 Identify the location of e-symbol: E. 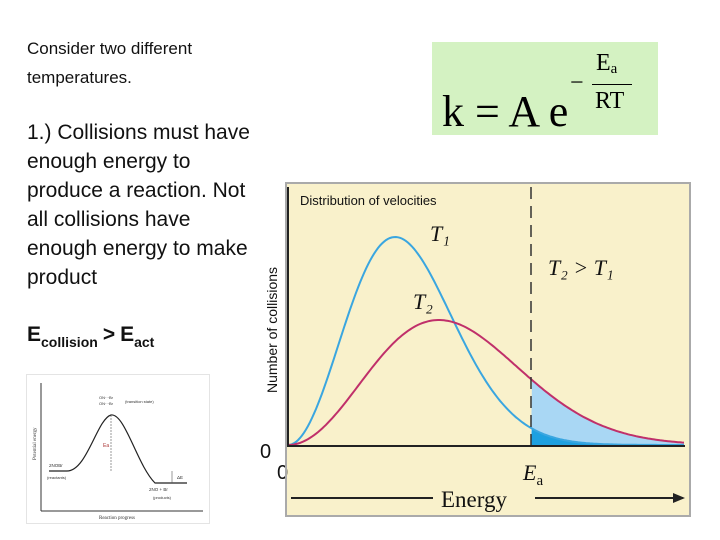
(34, 334).